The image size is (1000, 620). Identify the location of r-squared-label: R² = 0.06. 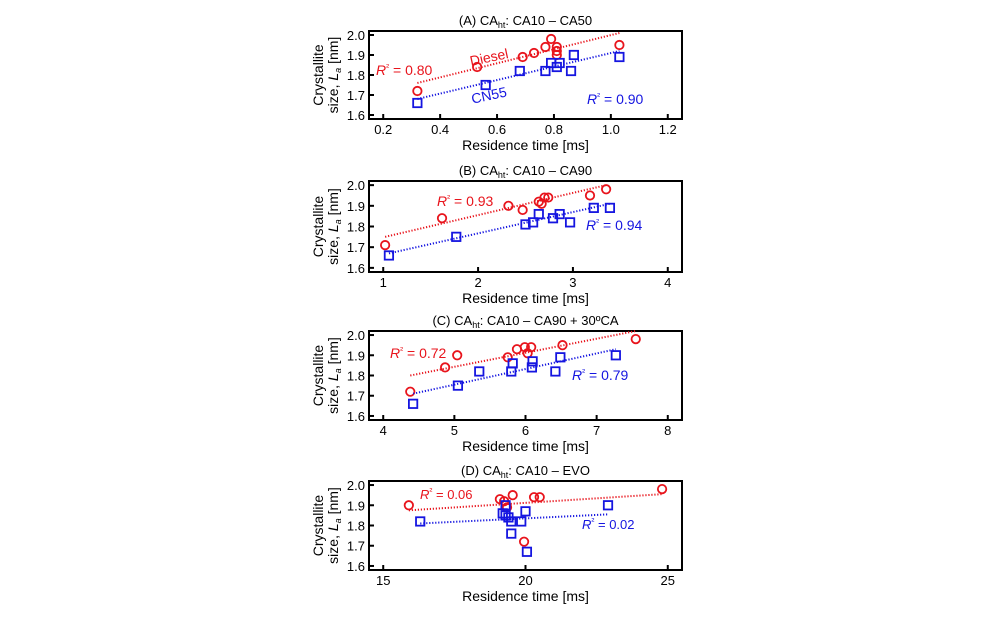
(446, 494).